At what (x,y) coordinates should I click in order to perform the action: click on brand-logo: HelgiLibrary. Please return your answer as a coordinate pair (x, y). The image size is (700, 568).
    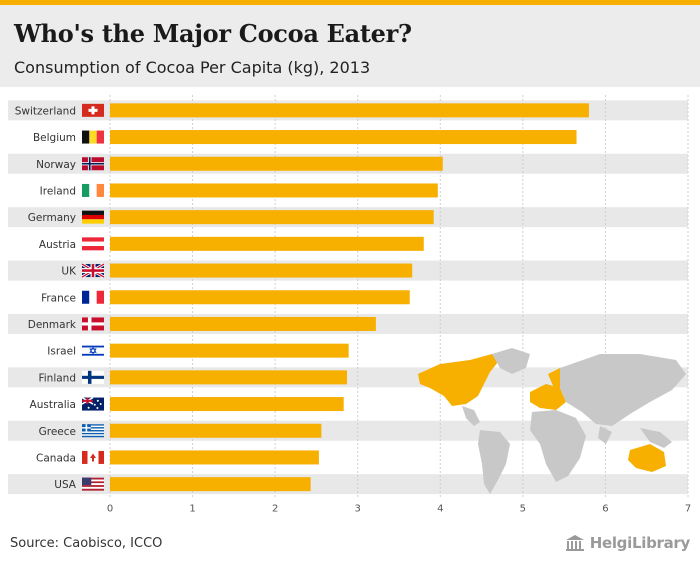
    Looking at the image, I should click on (627, 543).